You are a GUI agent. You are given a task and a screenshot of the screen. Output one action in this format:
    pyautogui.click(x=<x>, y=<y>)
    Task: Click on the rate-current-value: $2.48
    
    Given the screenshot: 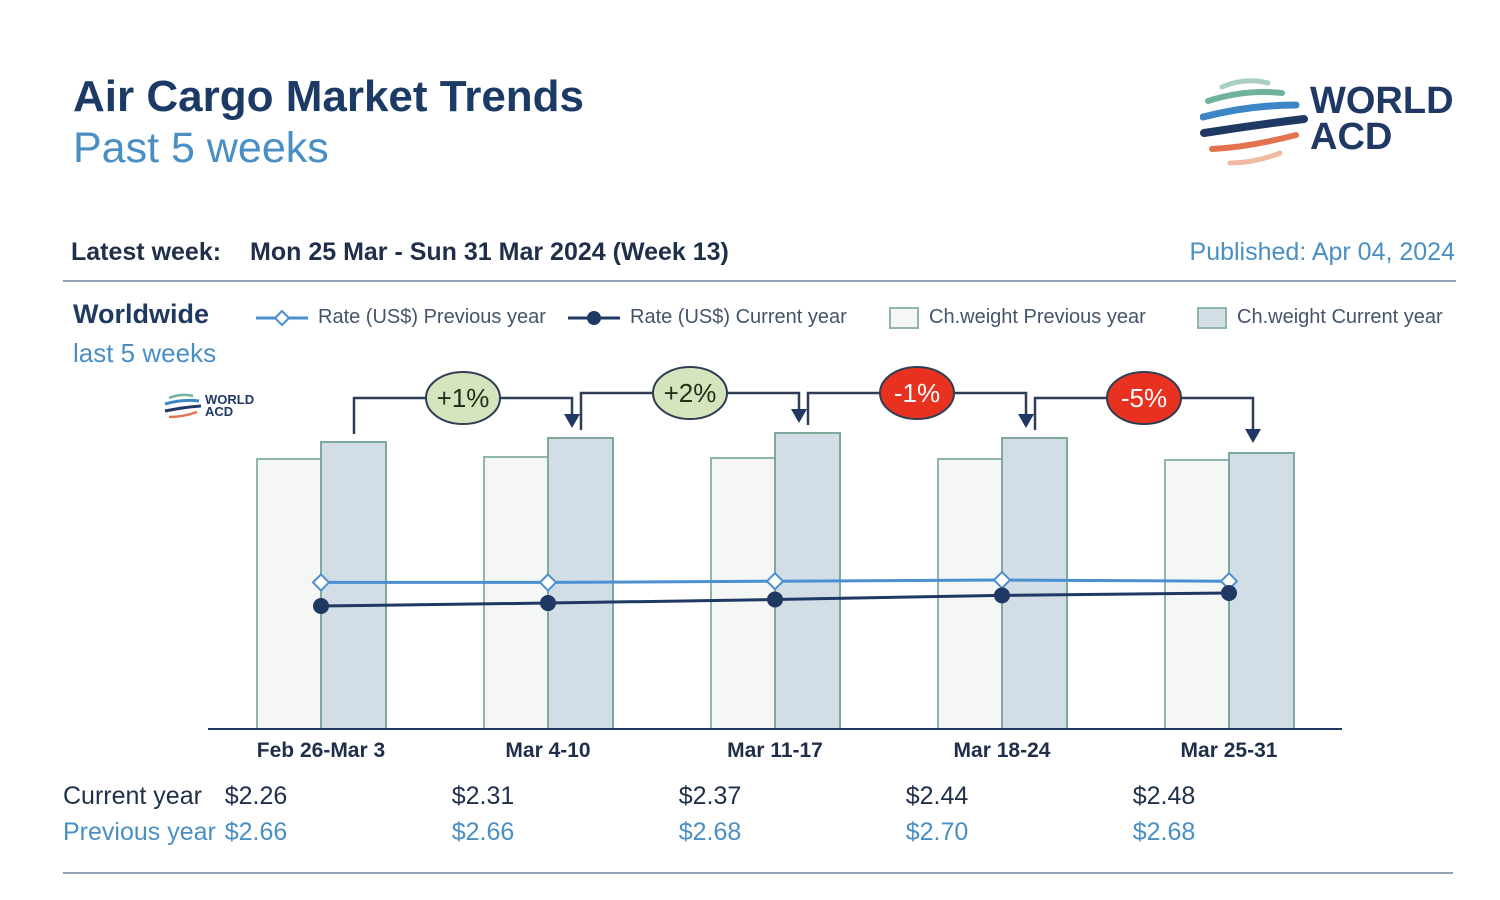 What is the action you would take?
    pyautogui.click(x=1164, y=796)
    